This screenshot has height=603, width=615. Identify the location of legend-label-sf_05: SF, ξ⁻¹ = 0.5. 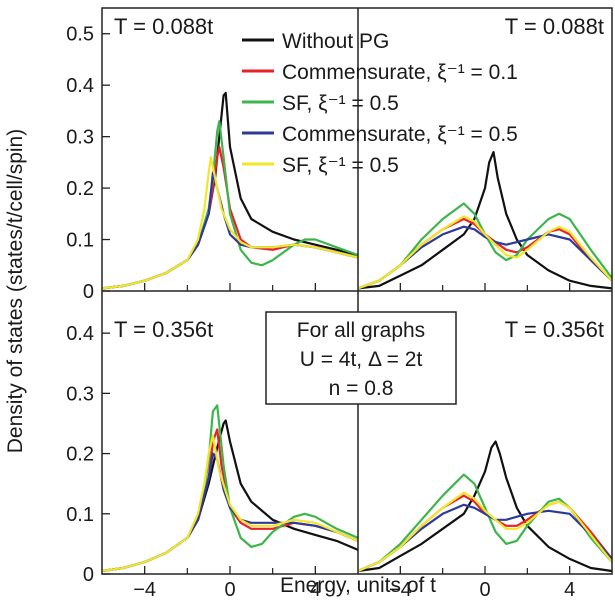
(340, 103).